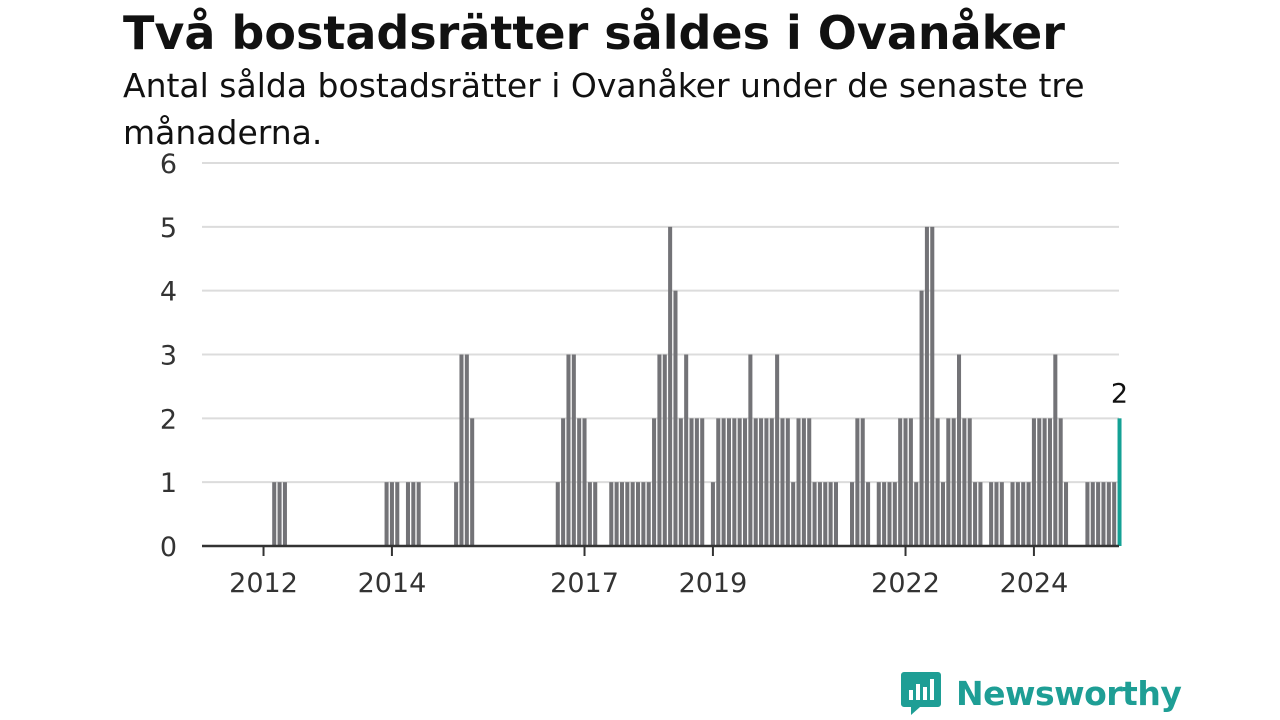 This screenshot has width=1280, height=720. Describe the element at coordinates (168, 292) in the screenshot. I see `y-tick-label: 4` at that location.